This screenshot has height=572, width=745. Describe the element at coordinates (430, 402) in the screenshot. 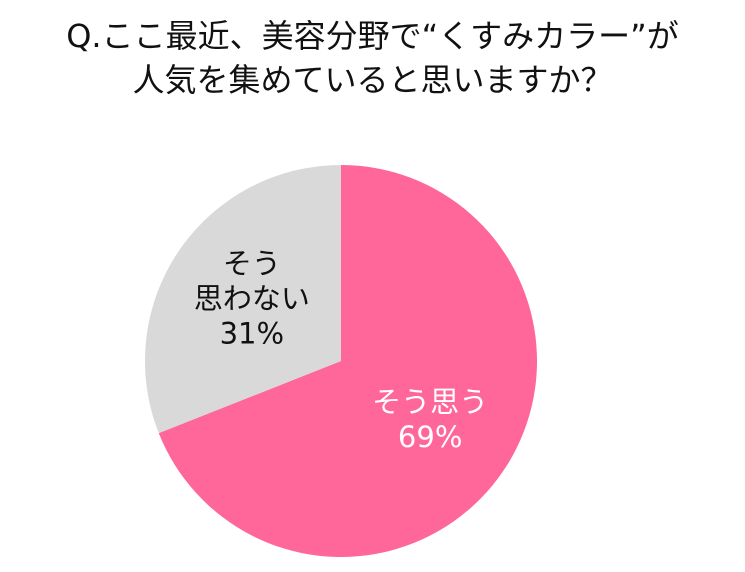

I see `pie-slice-0-label-line-0: そう思う` at that location.